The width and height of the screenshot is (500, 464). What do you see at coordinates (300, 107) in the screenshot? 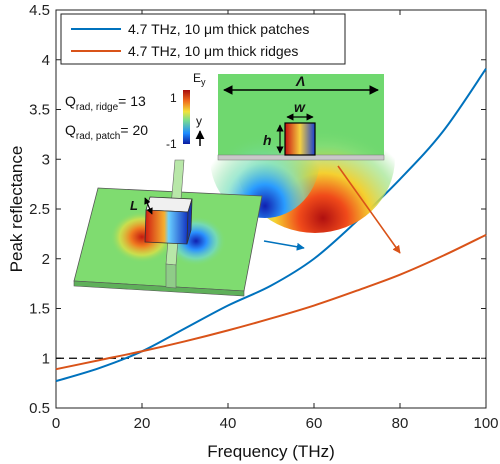
I see `w-label: w` at bounding box center [300, 107].